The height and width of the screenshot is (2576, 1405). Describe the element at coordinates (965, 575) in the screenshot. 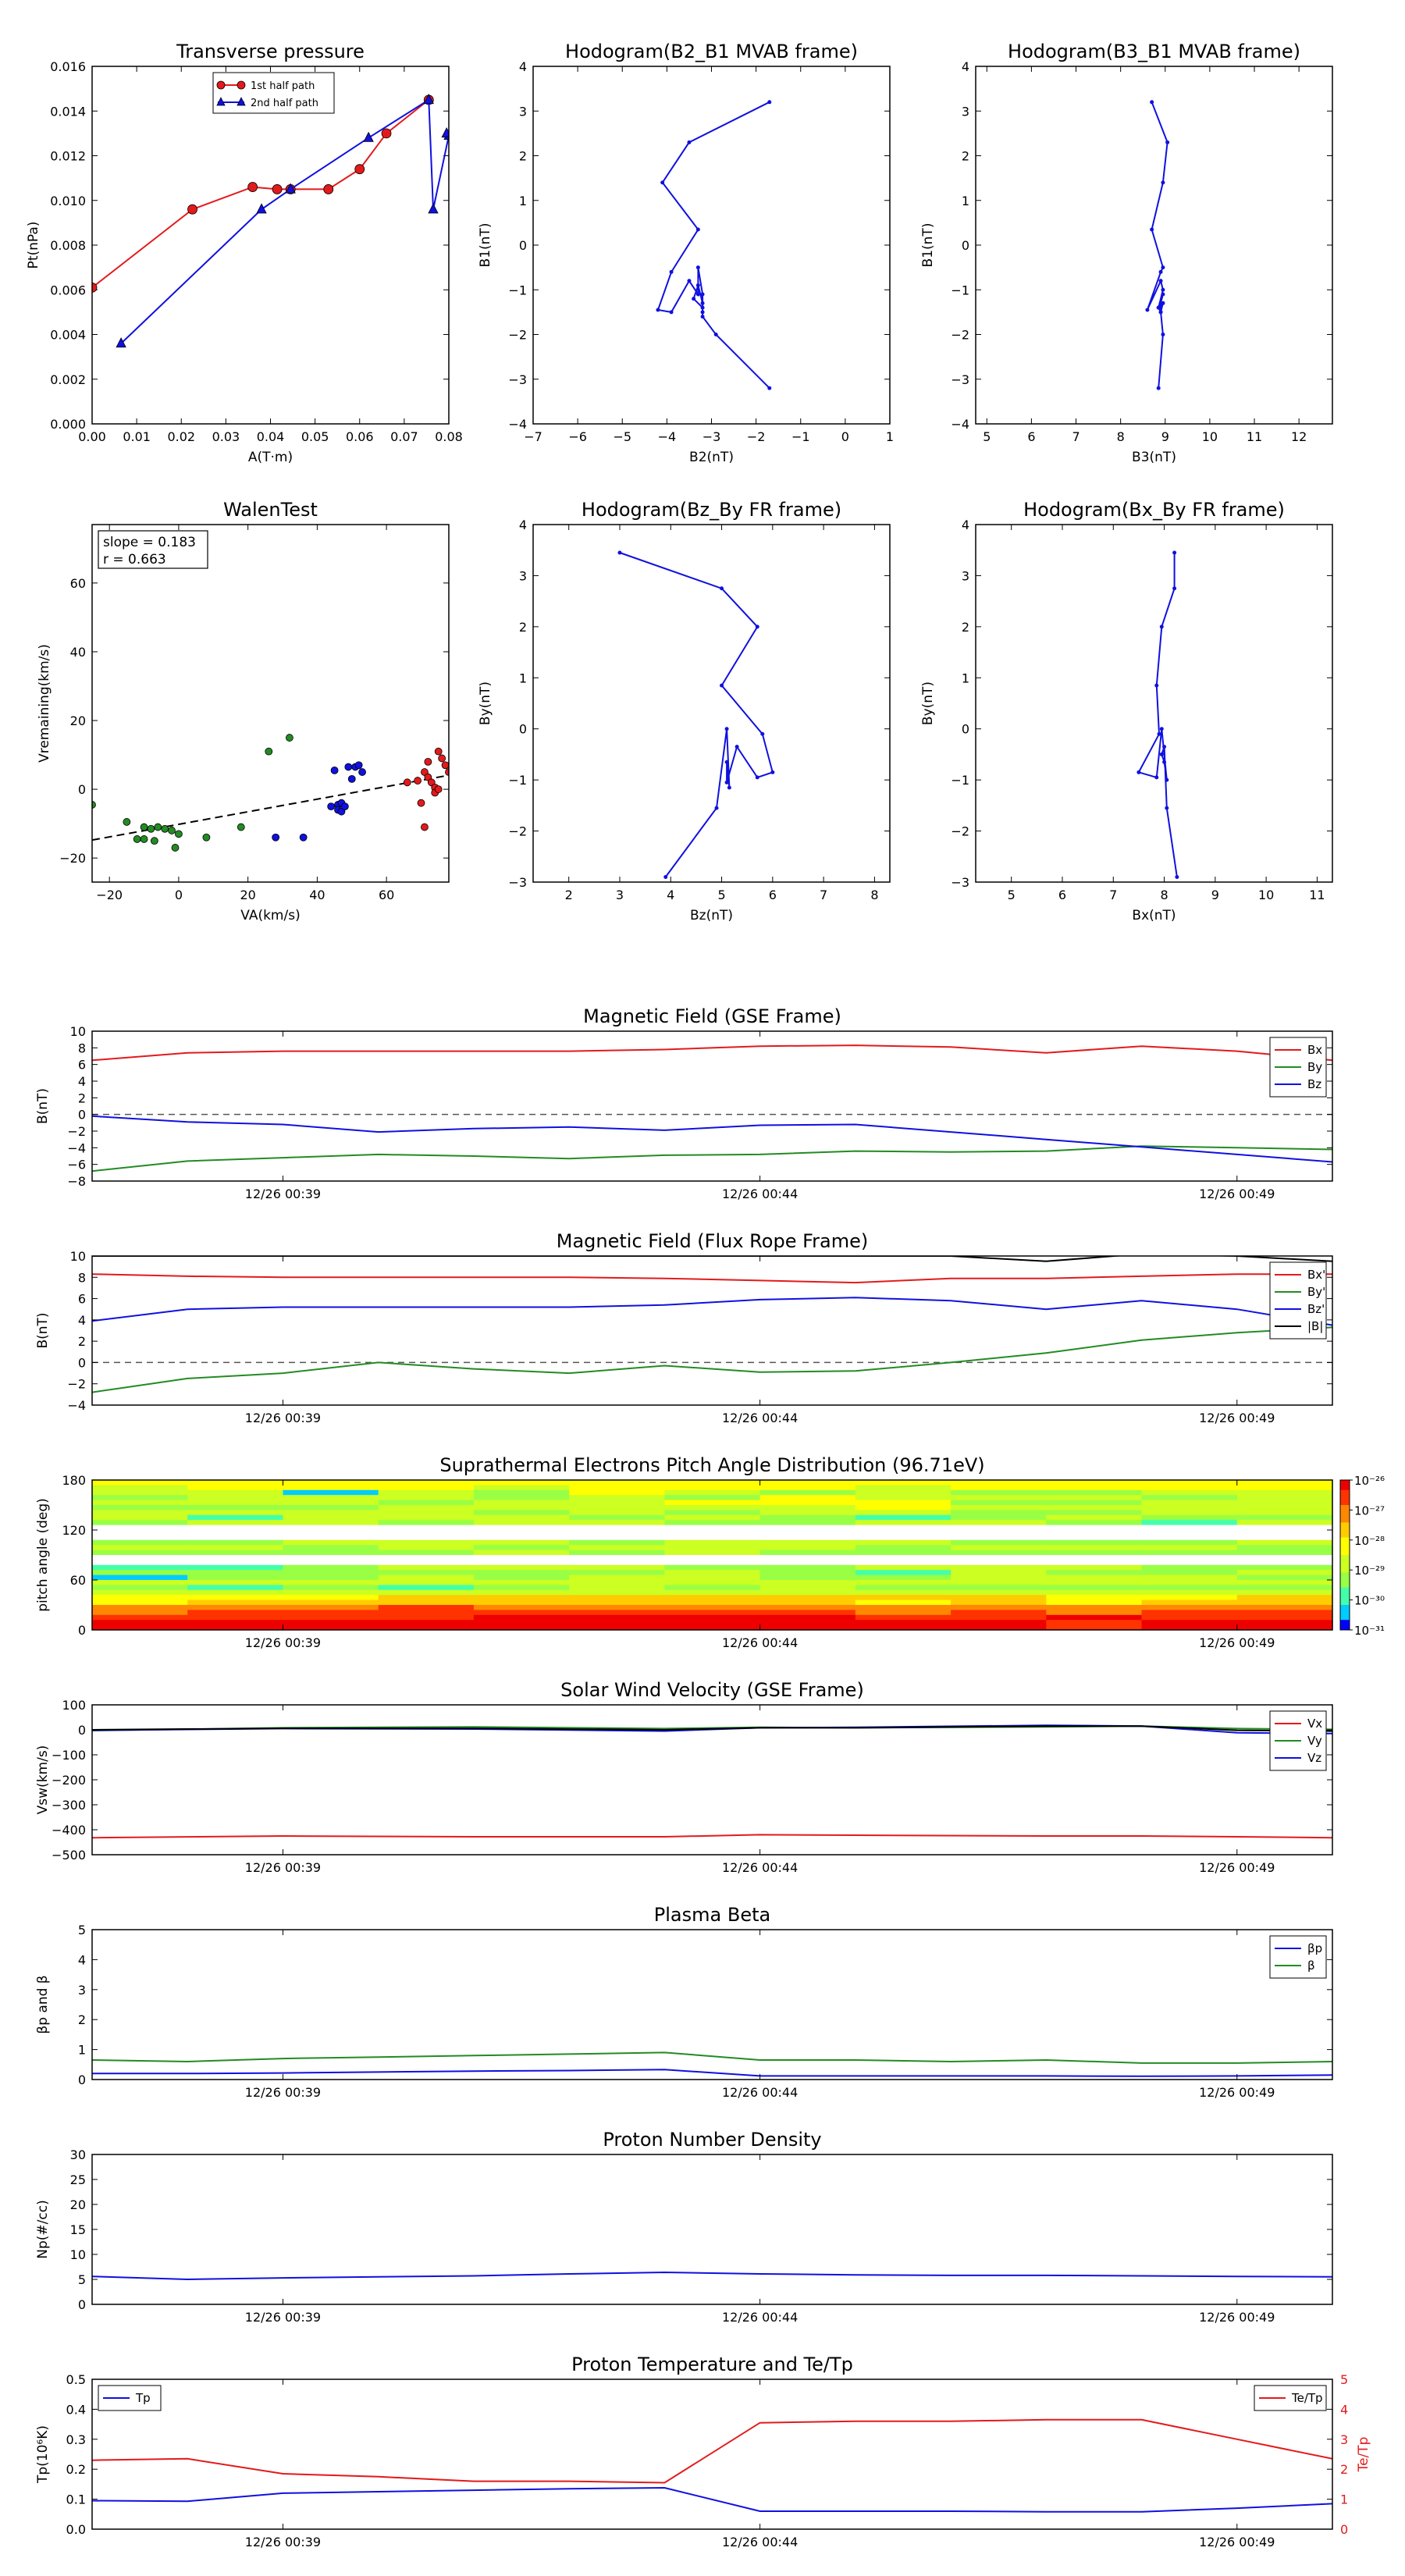

I see `y-tick-label: 3` at that location.